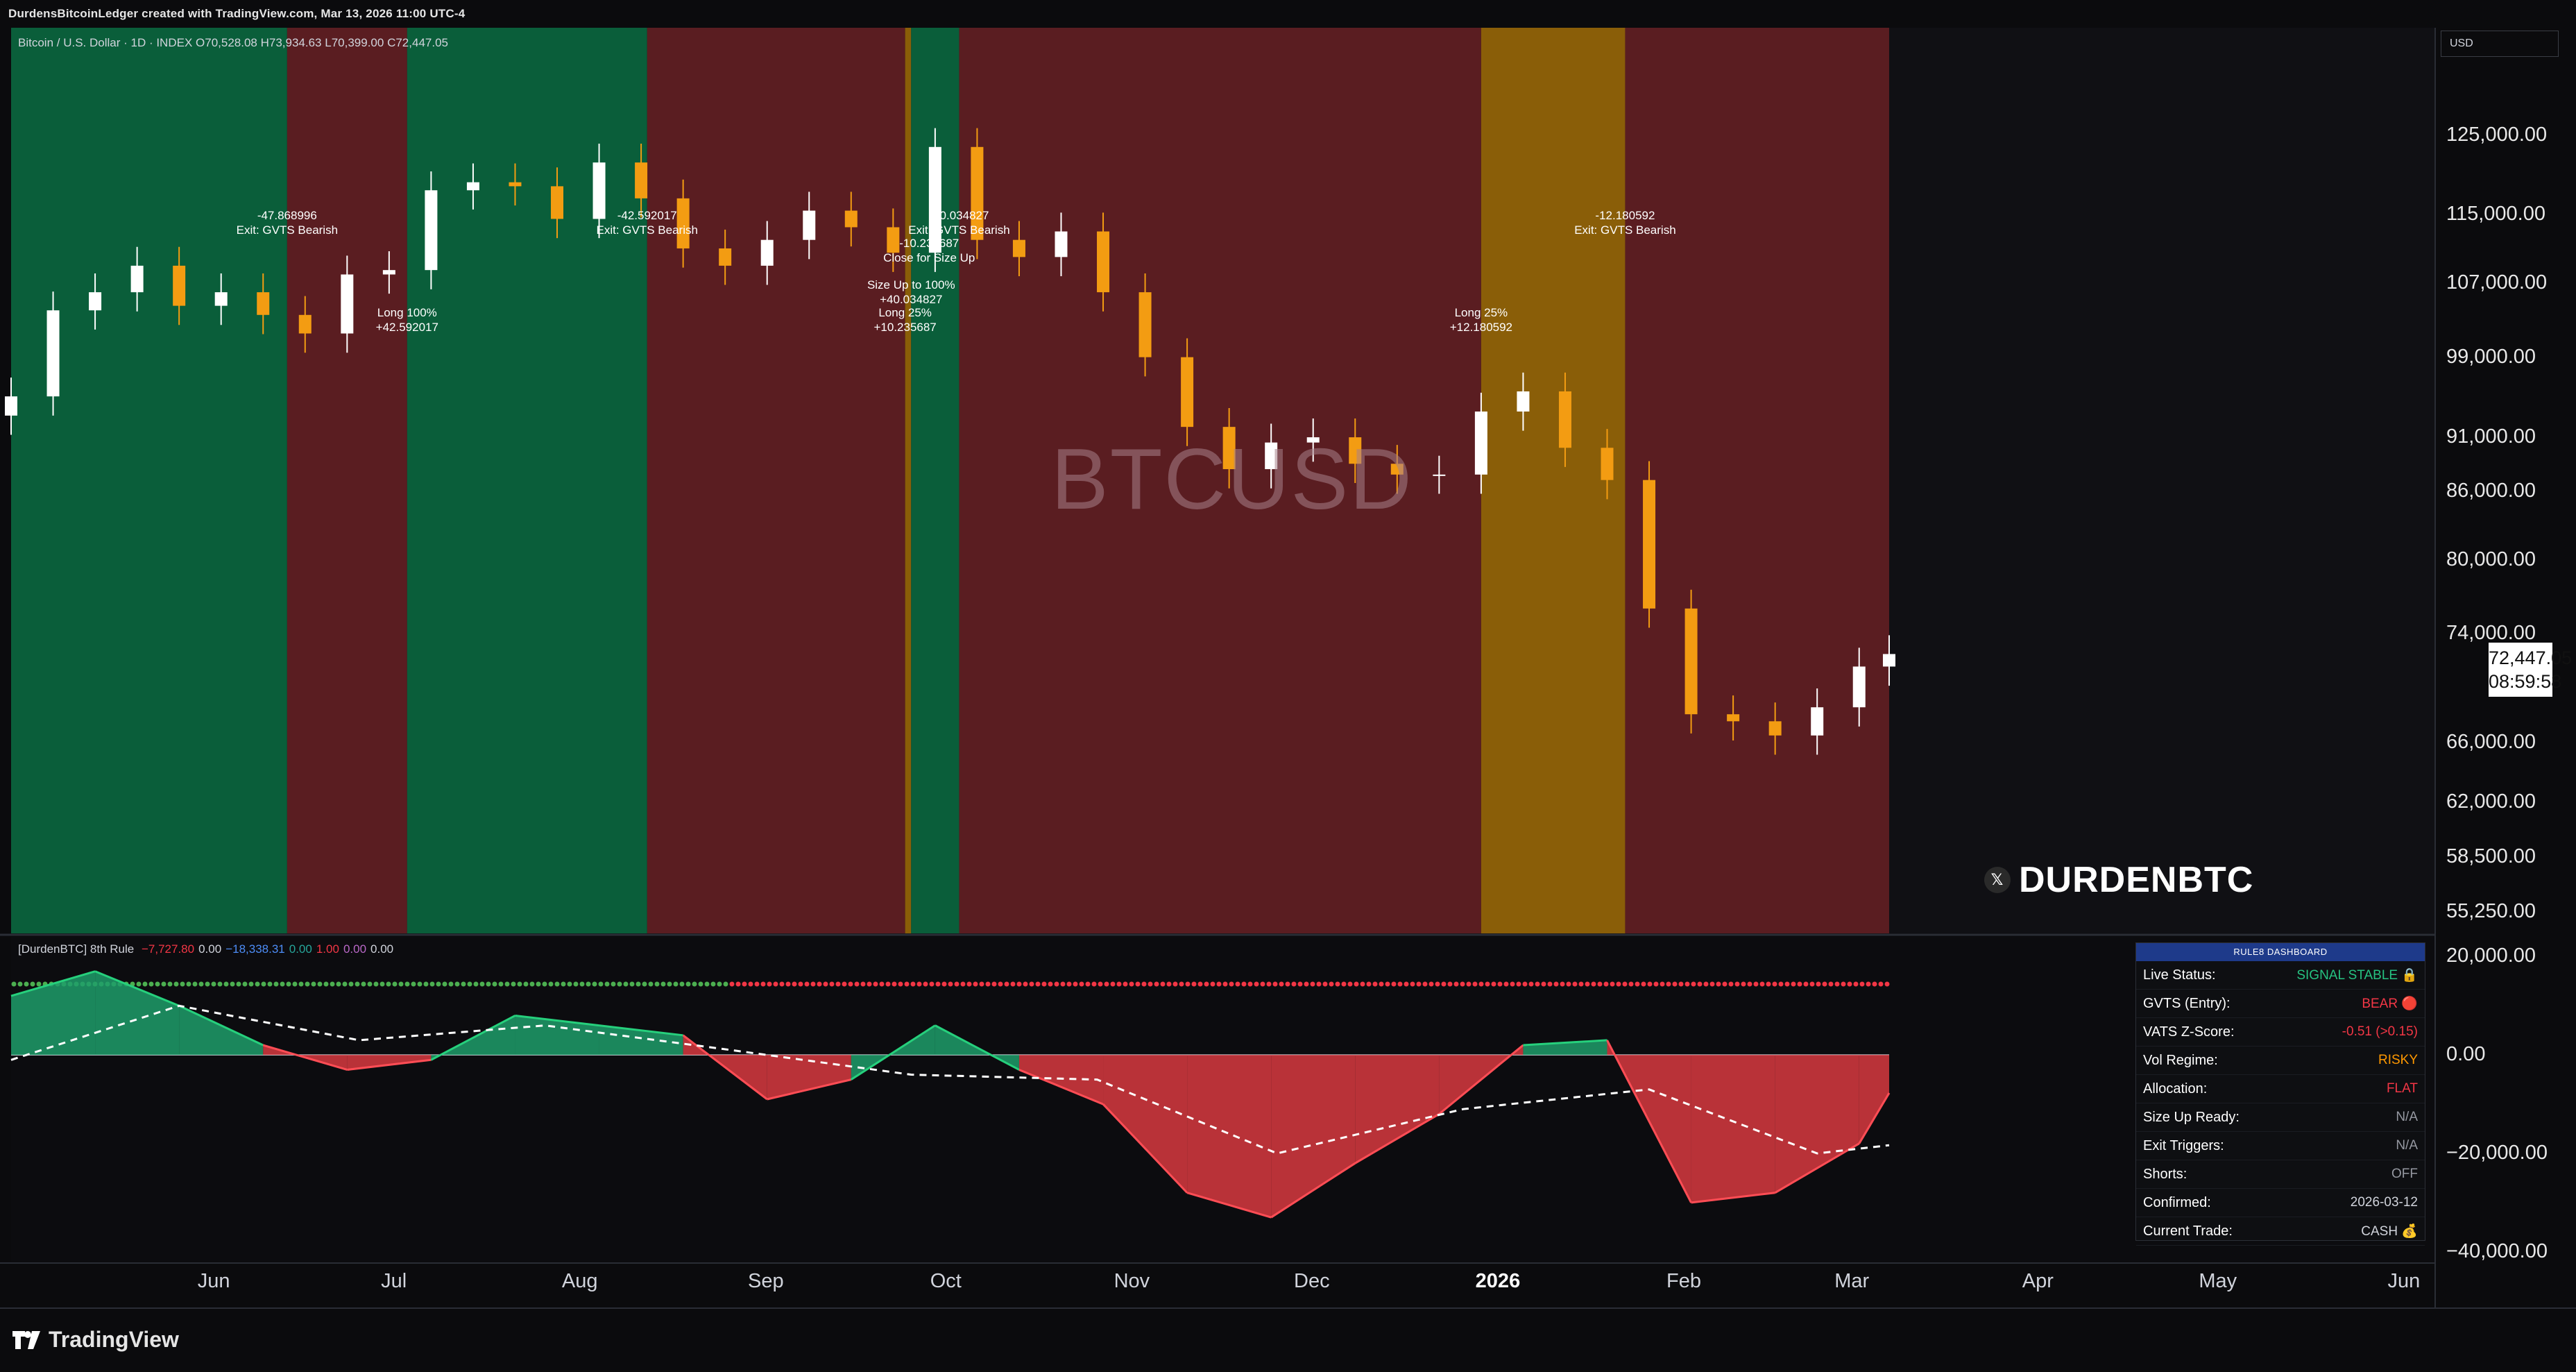 The width and height of the screenshot is (2576, 1372). What do you see at coordinates (2491, 356) in the screenshot?
I see `price-tick-label: 99,000.00` at bounding box center [2491, 356].